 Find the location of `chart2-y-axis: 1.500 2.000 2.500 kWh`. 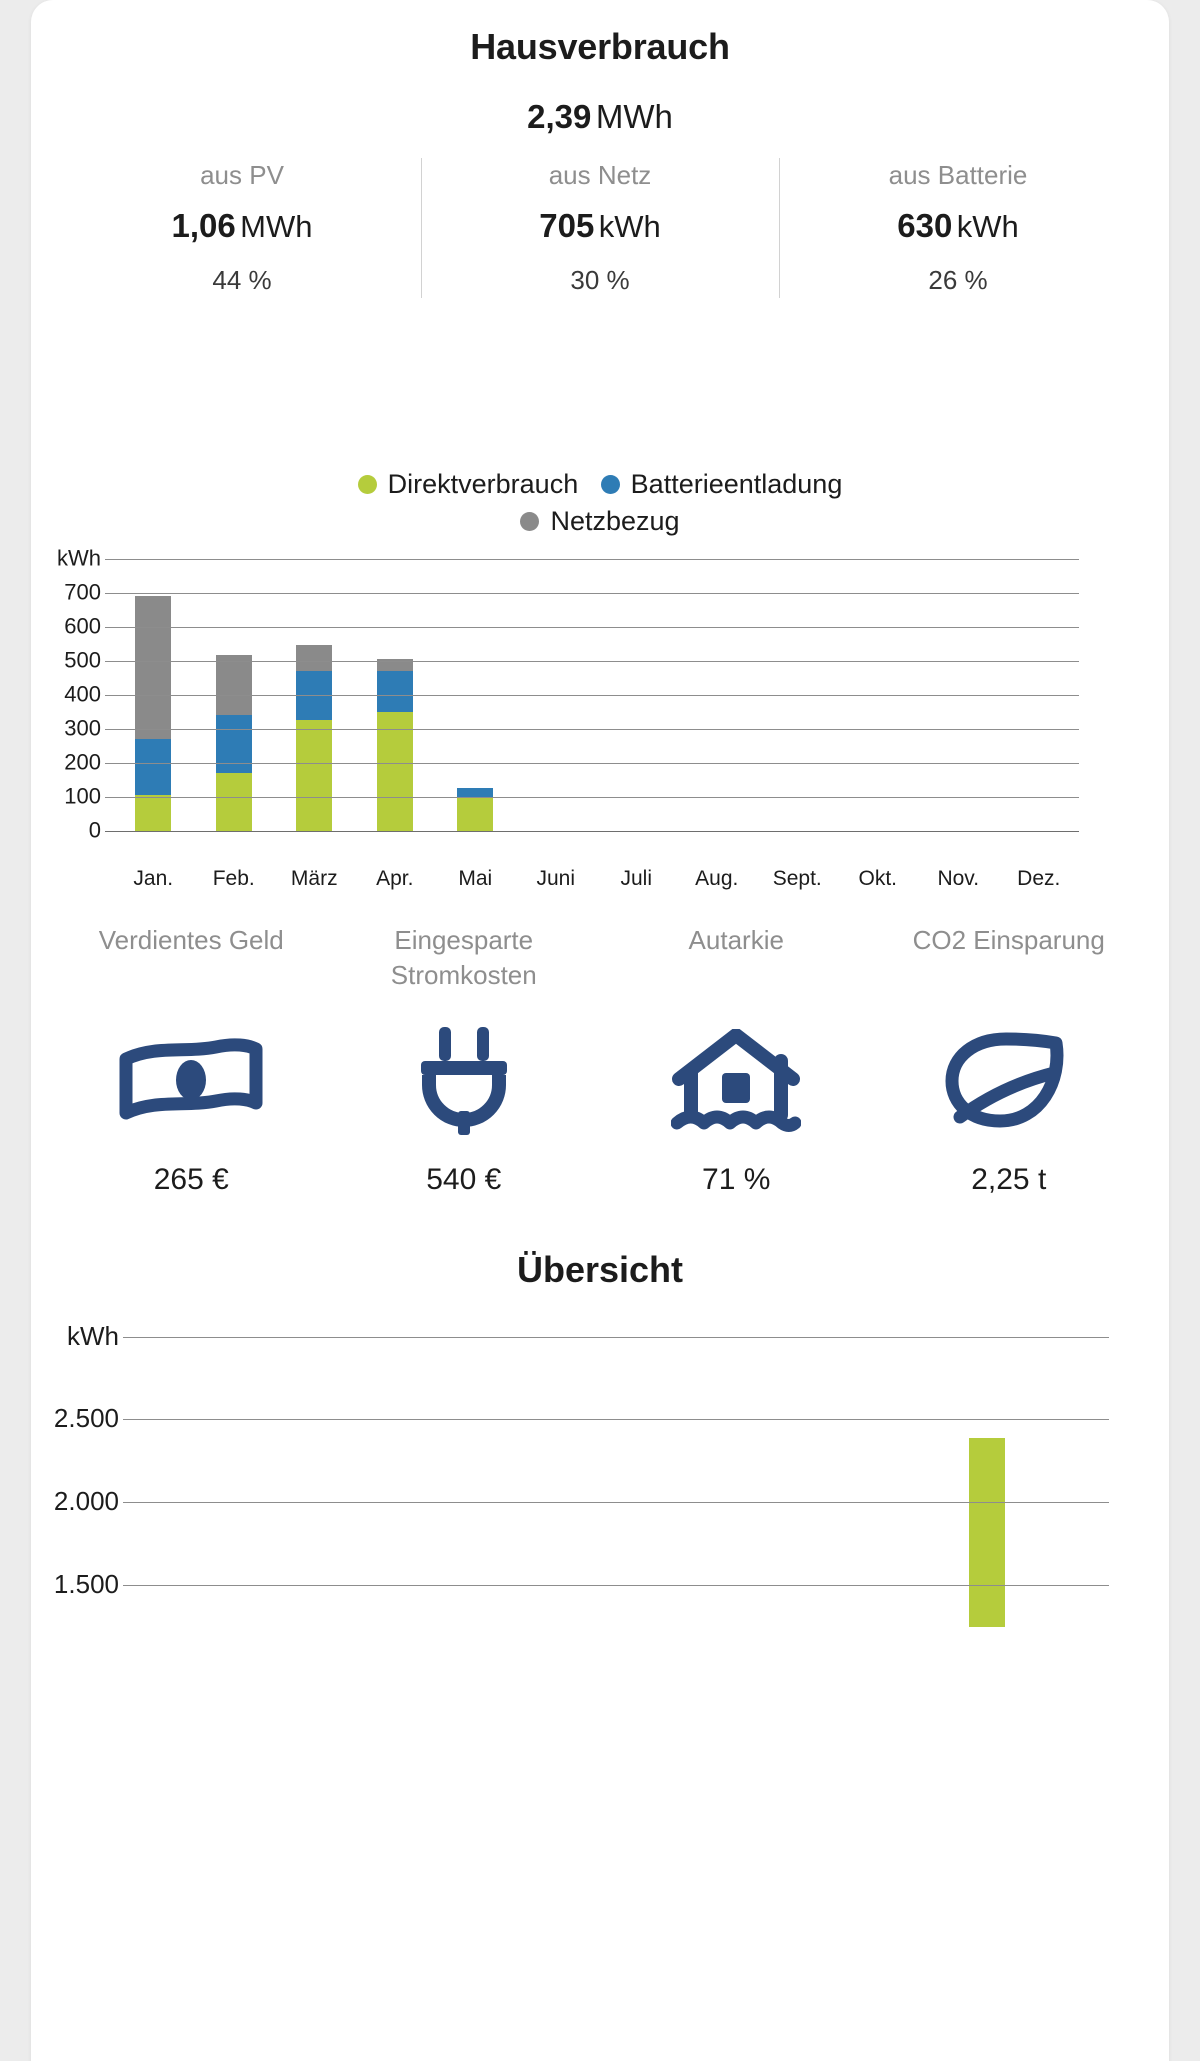

chart2-y-axis: 1.500 2.000 2.500 kWh is located at coordinates (78, 1473).